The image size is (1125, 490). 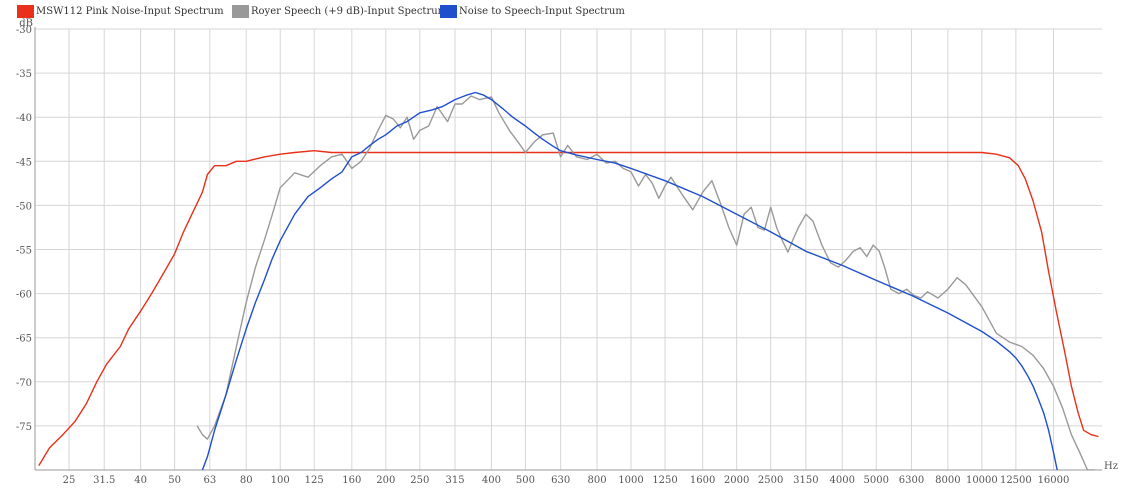 I want to click on y-axis-unit-label: dB, so click(x=26, y=23).